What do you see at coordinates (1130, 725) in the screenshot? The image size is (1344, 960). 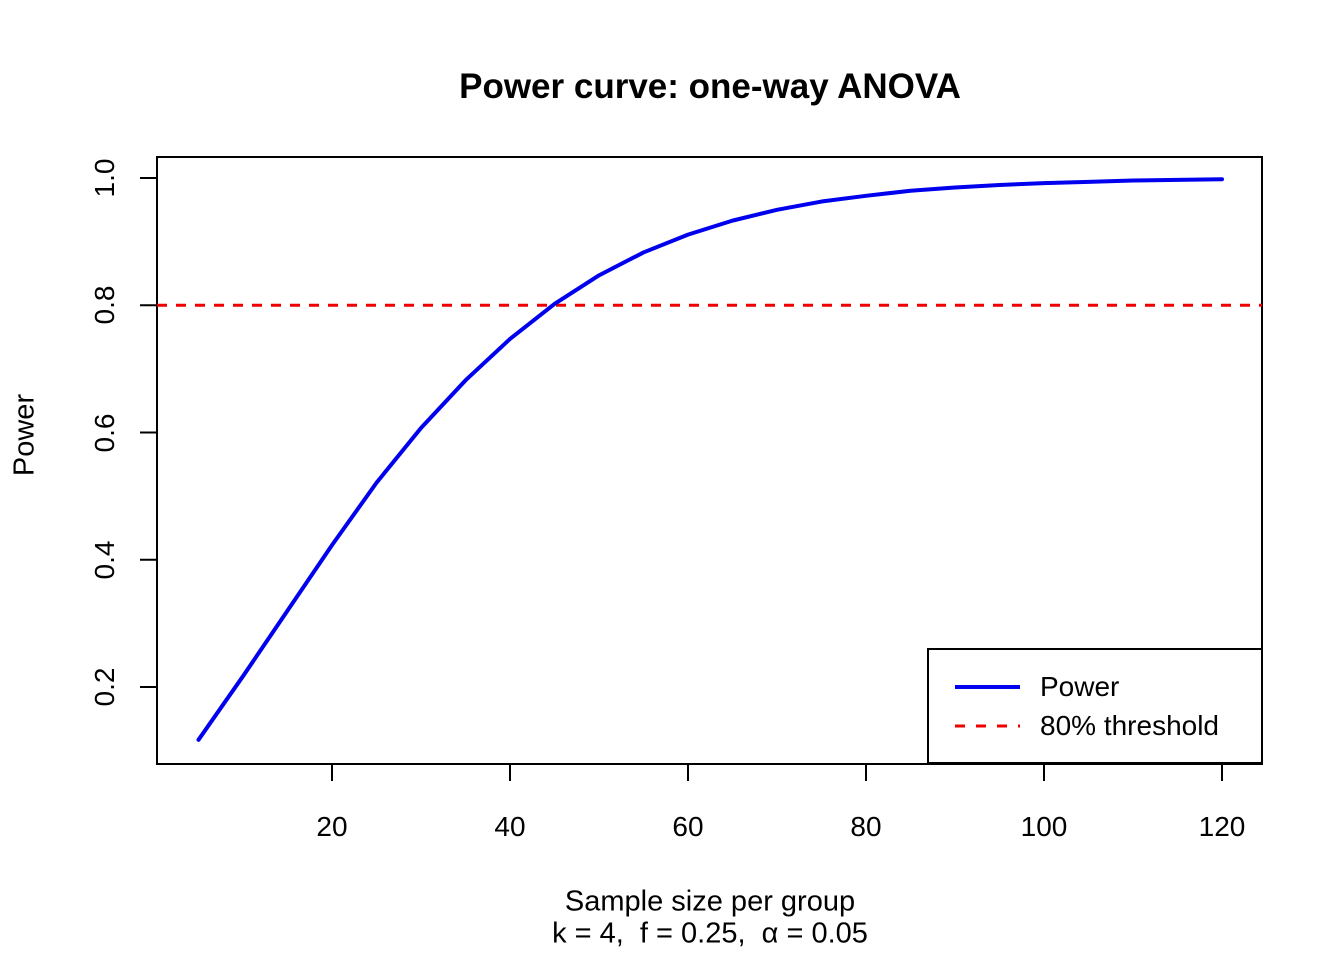 I see `legend-label-threshold: 80% threshold` at bounding box center [1130, 725].